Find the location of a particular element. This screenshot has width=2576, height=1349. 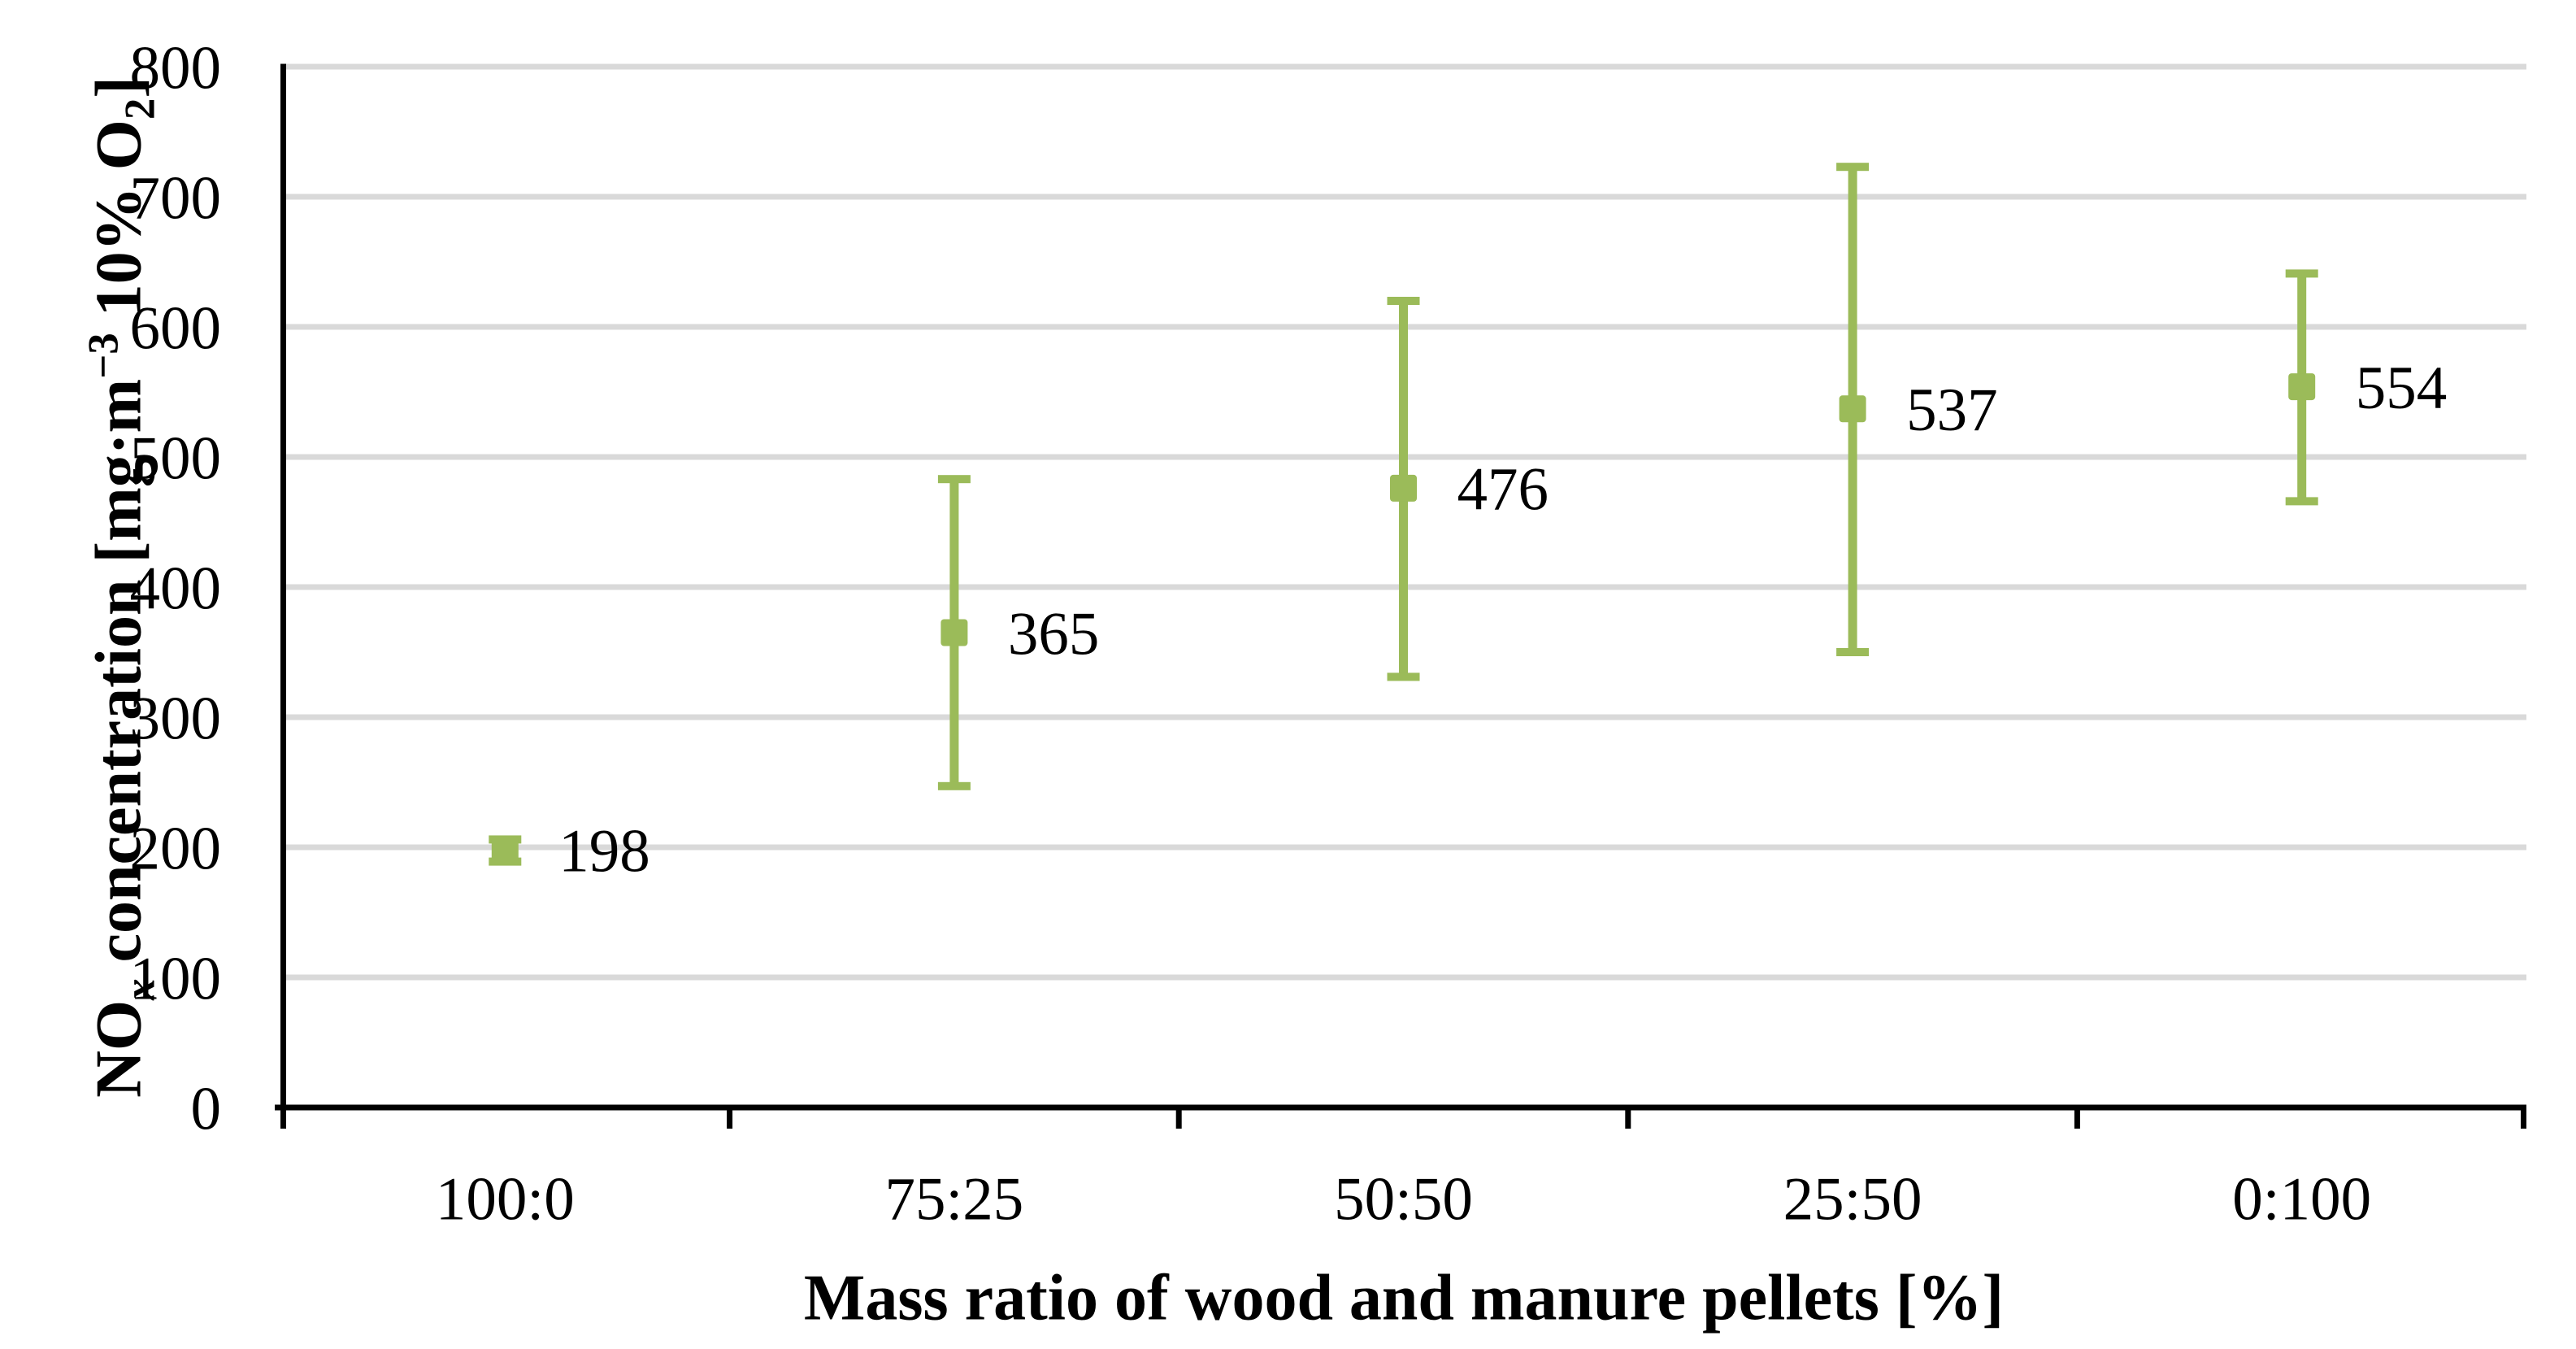

y-axis-title-run: NO is located at coordinates (119, 1048).